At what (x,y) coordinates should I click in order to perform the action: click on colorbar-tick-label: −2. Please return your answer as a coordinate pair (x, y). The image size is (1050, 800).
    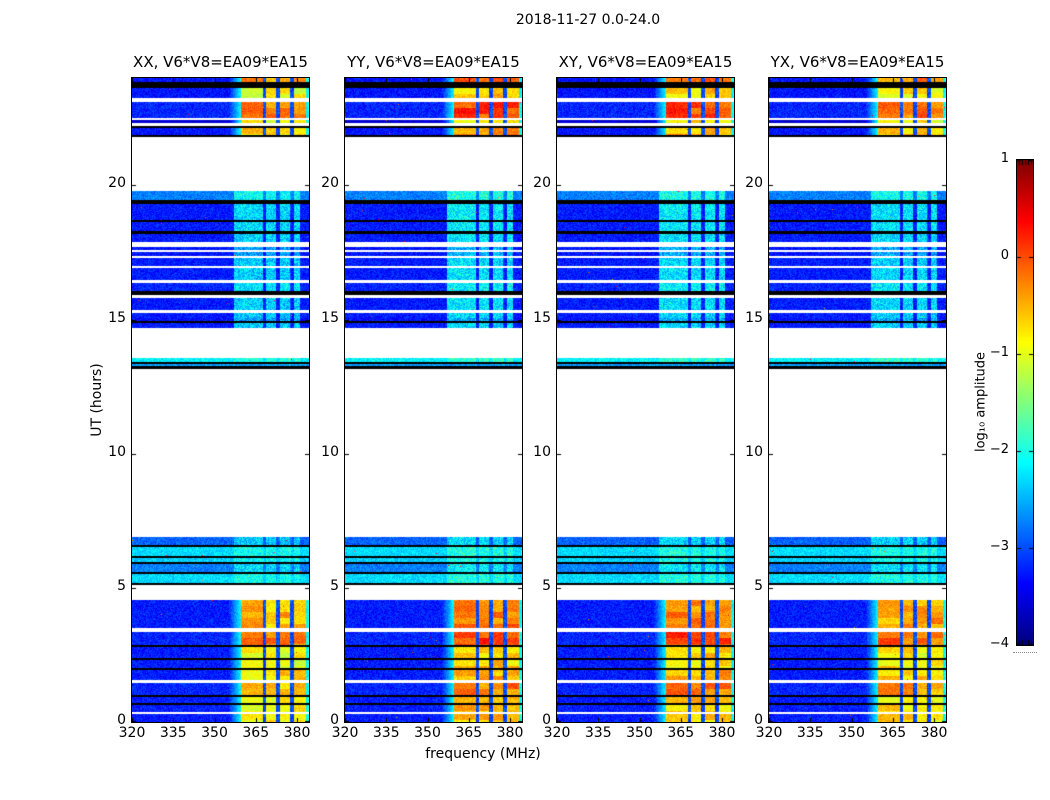
    Looking at the image, I should click on (999, 449).